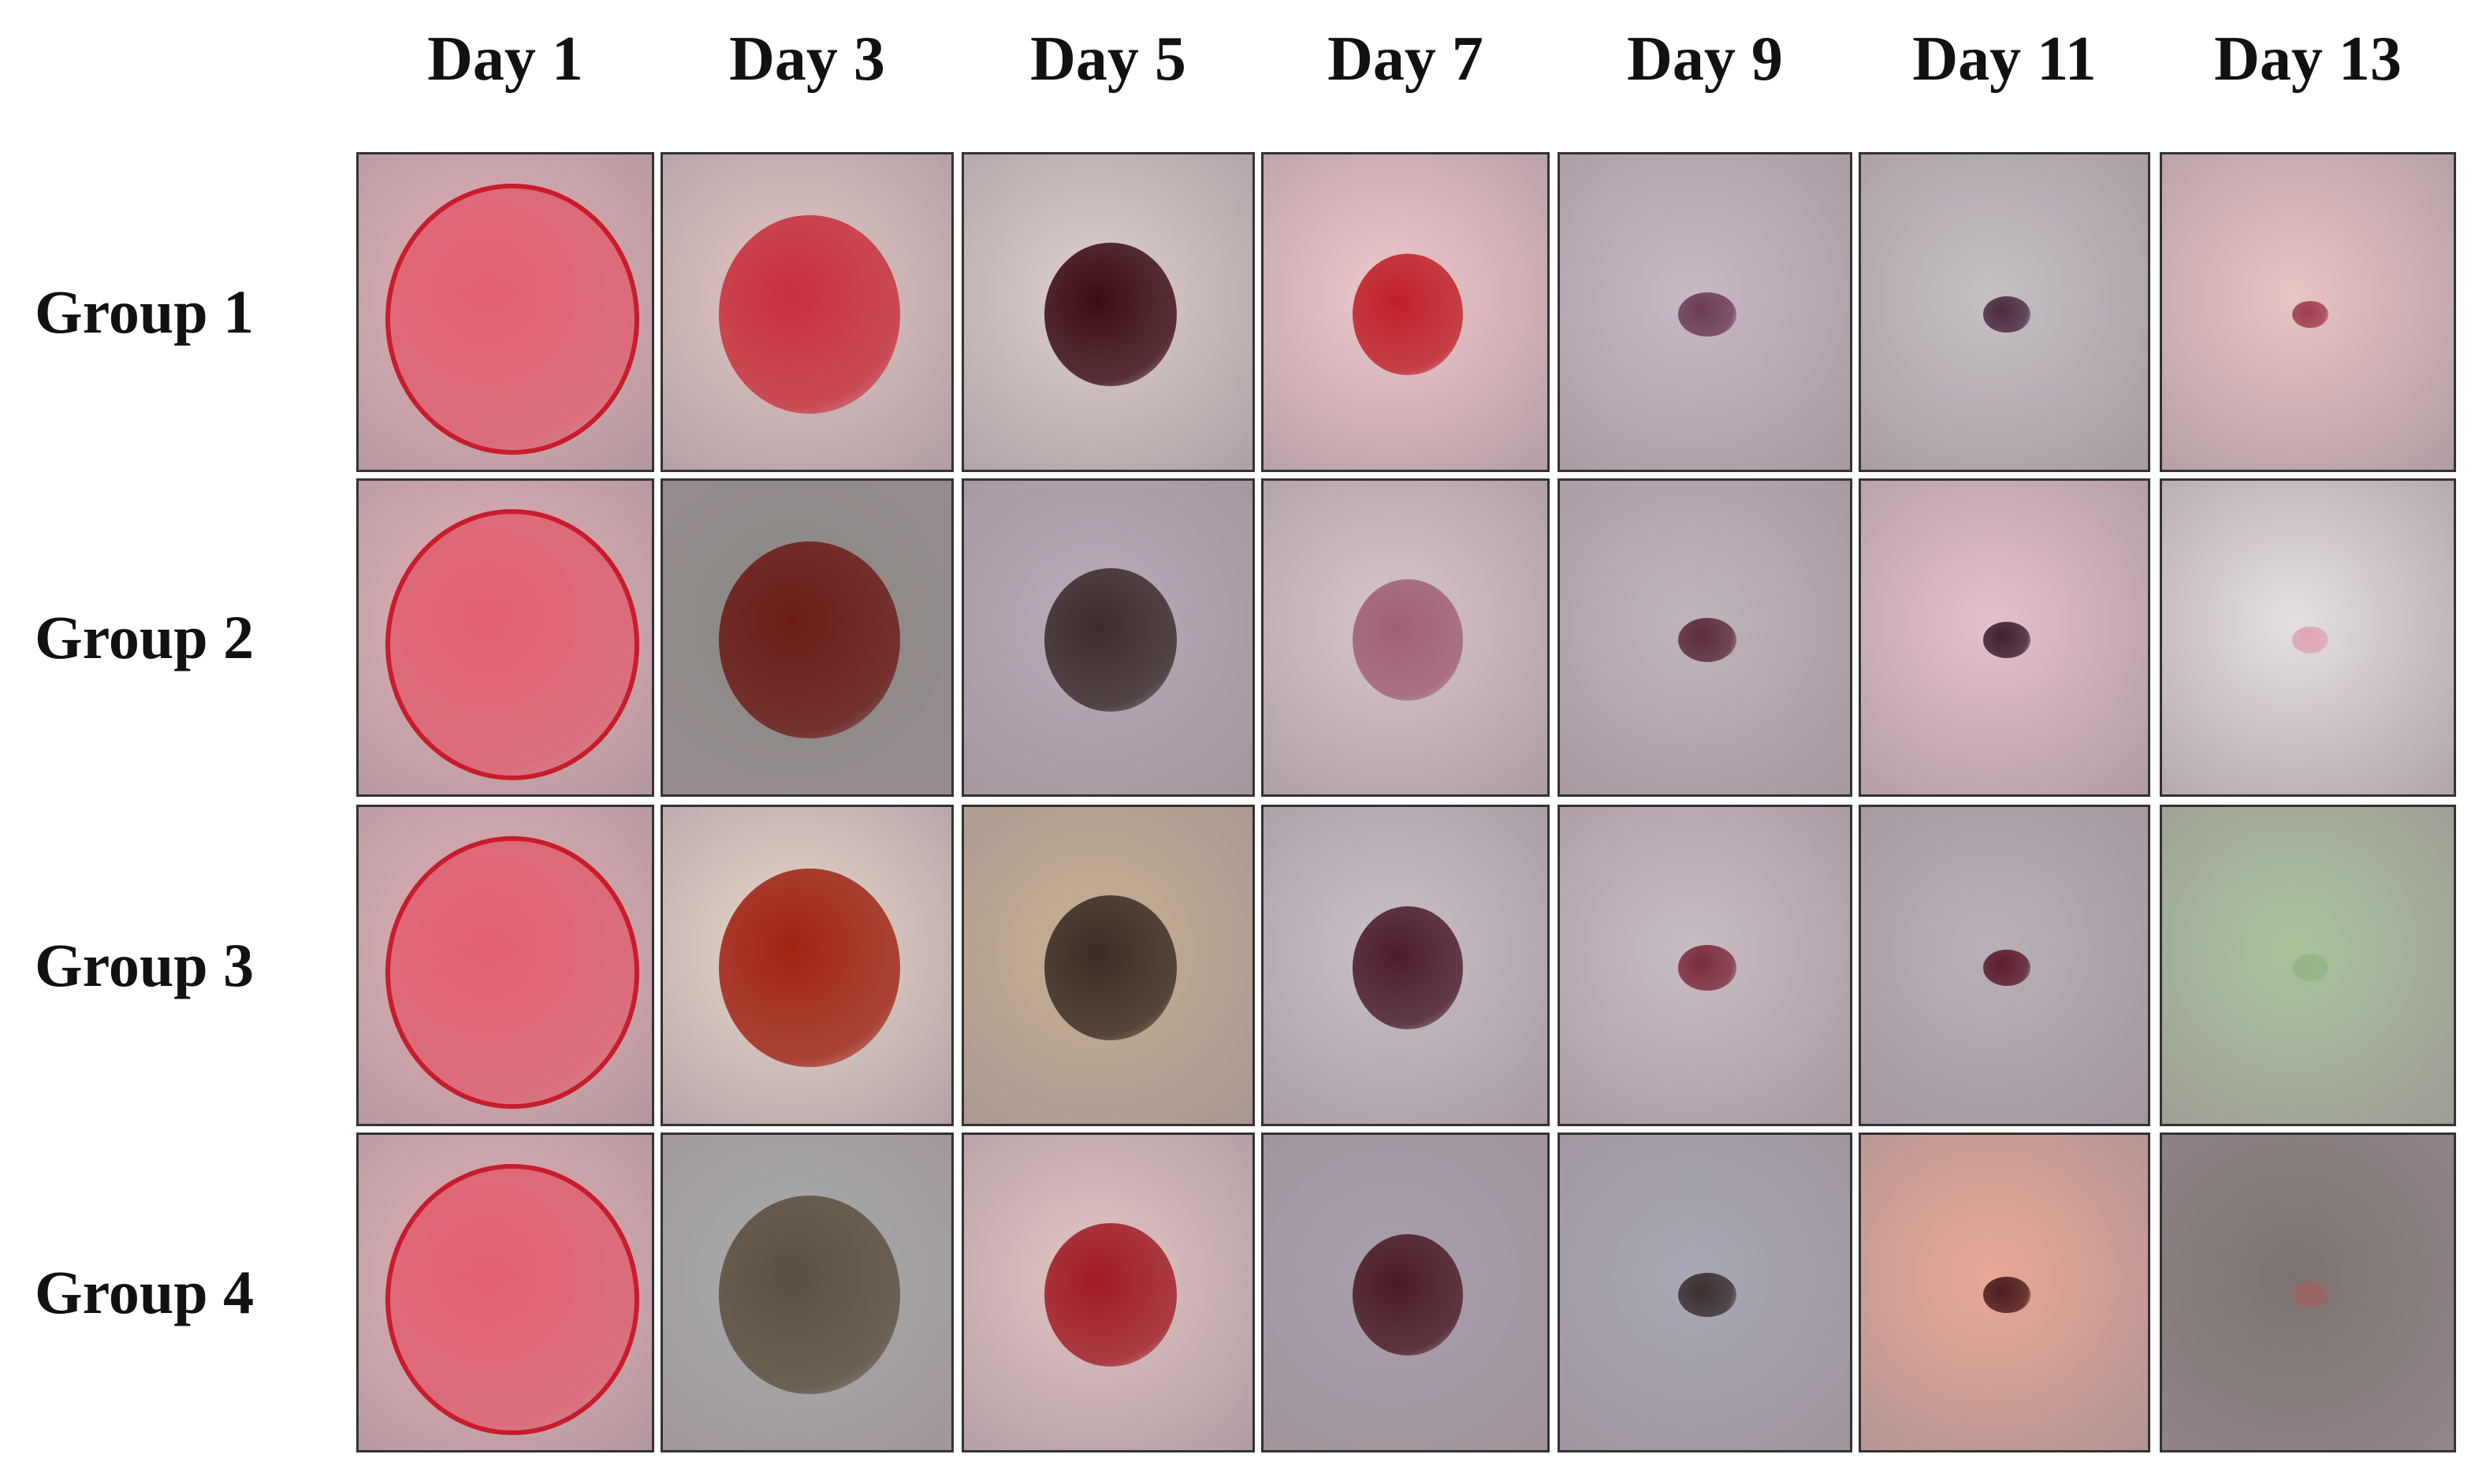 This screenshot has height=1484, width=2475. What do you see at coordinates (145, 1292) in the screenshot?
I see `row-label: Group 4` at bounding box center [145, 1292].